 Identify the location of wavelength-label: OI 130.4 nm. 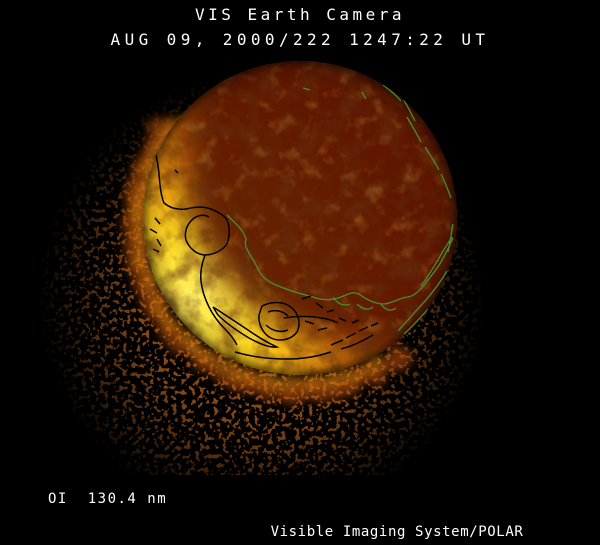
(108, 499).